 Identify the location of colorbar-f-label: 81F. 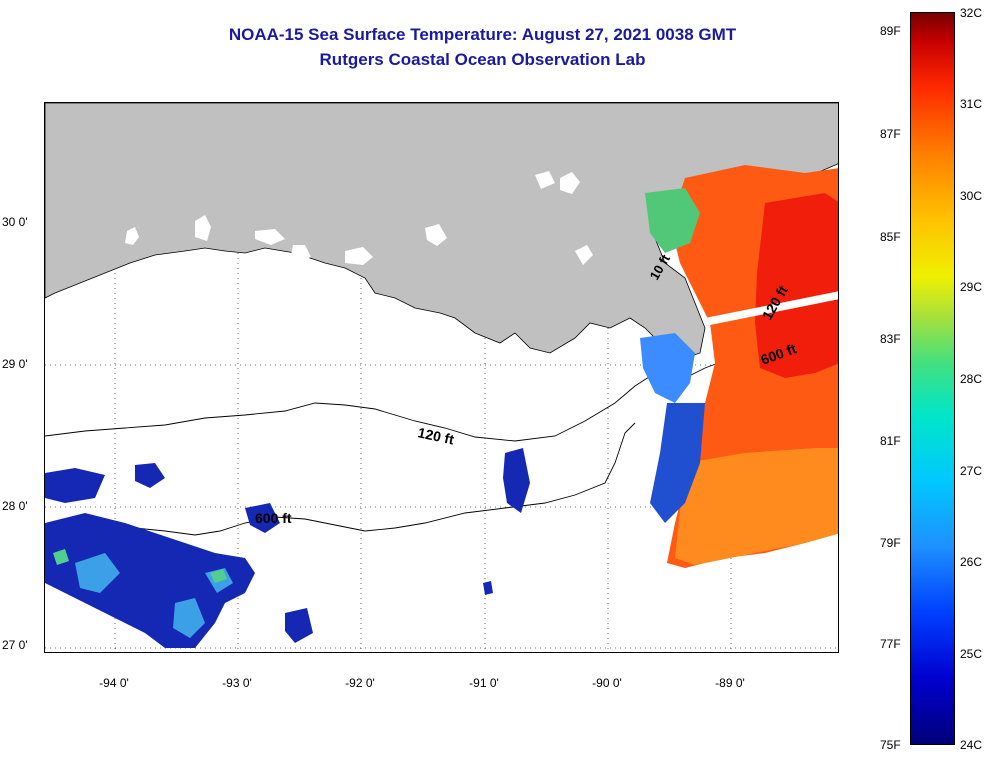
(890, 441).